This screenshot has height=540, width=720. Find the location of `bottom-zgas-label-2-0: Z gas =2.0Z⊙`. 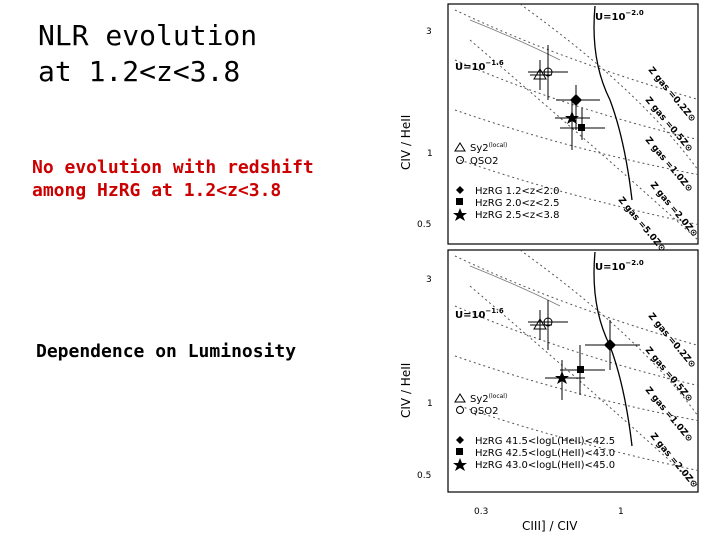

bottom-zgas-label-2-0: Z gas =2.0Z⊙ is located at coordinates (674, 461).